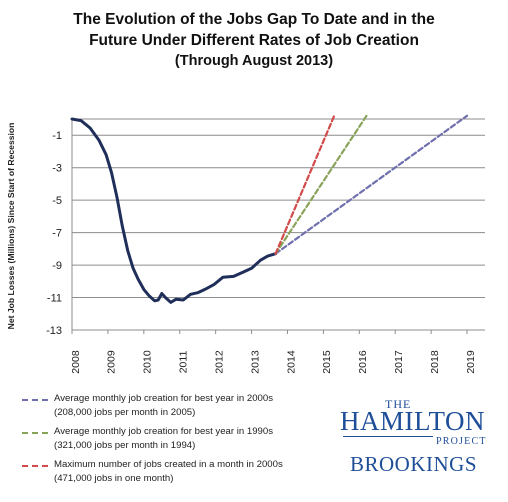 This screenshot has height=502, width=508. I want to click on hamilton-logo-project: PROJECT, so click(461, 441).